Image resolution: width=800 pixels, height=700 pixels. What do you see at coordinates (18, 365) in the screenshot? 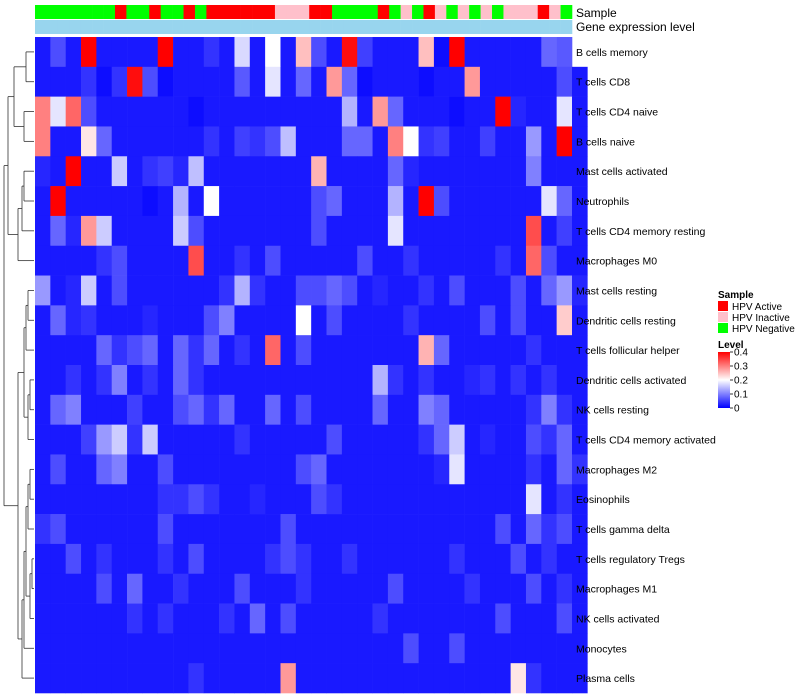
I see `row-dendrogram` at bounding box center [18, 365].